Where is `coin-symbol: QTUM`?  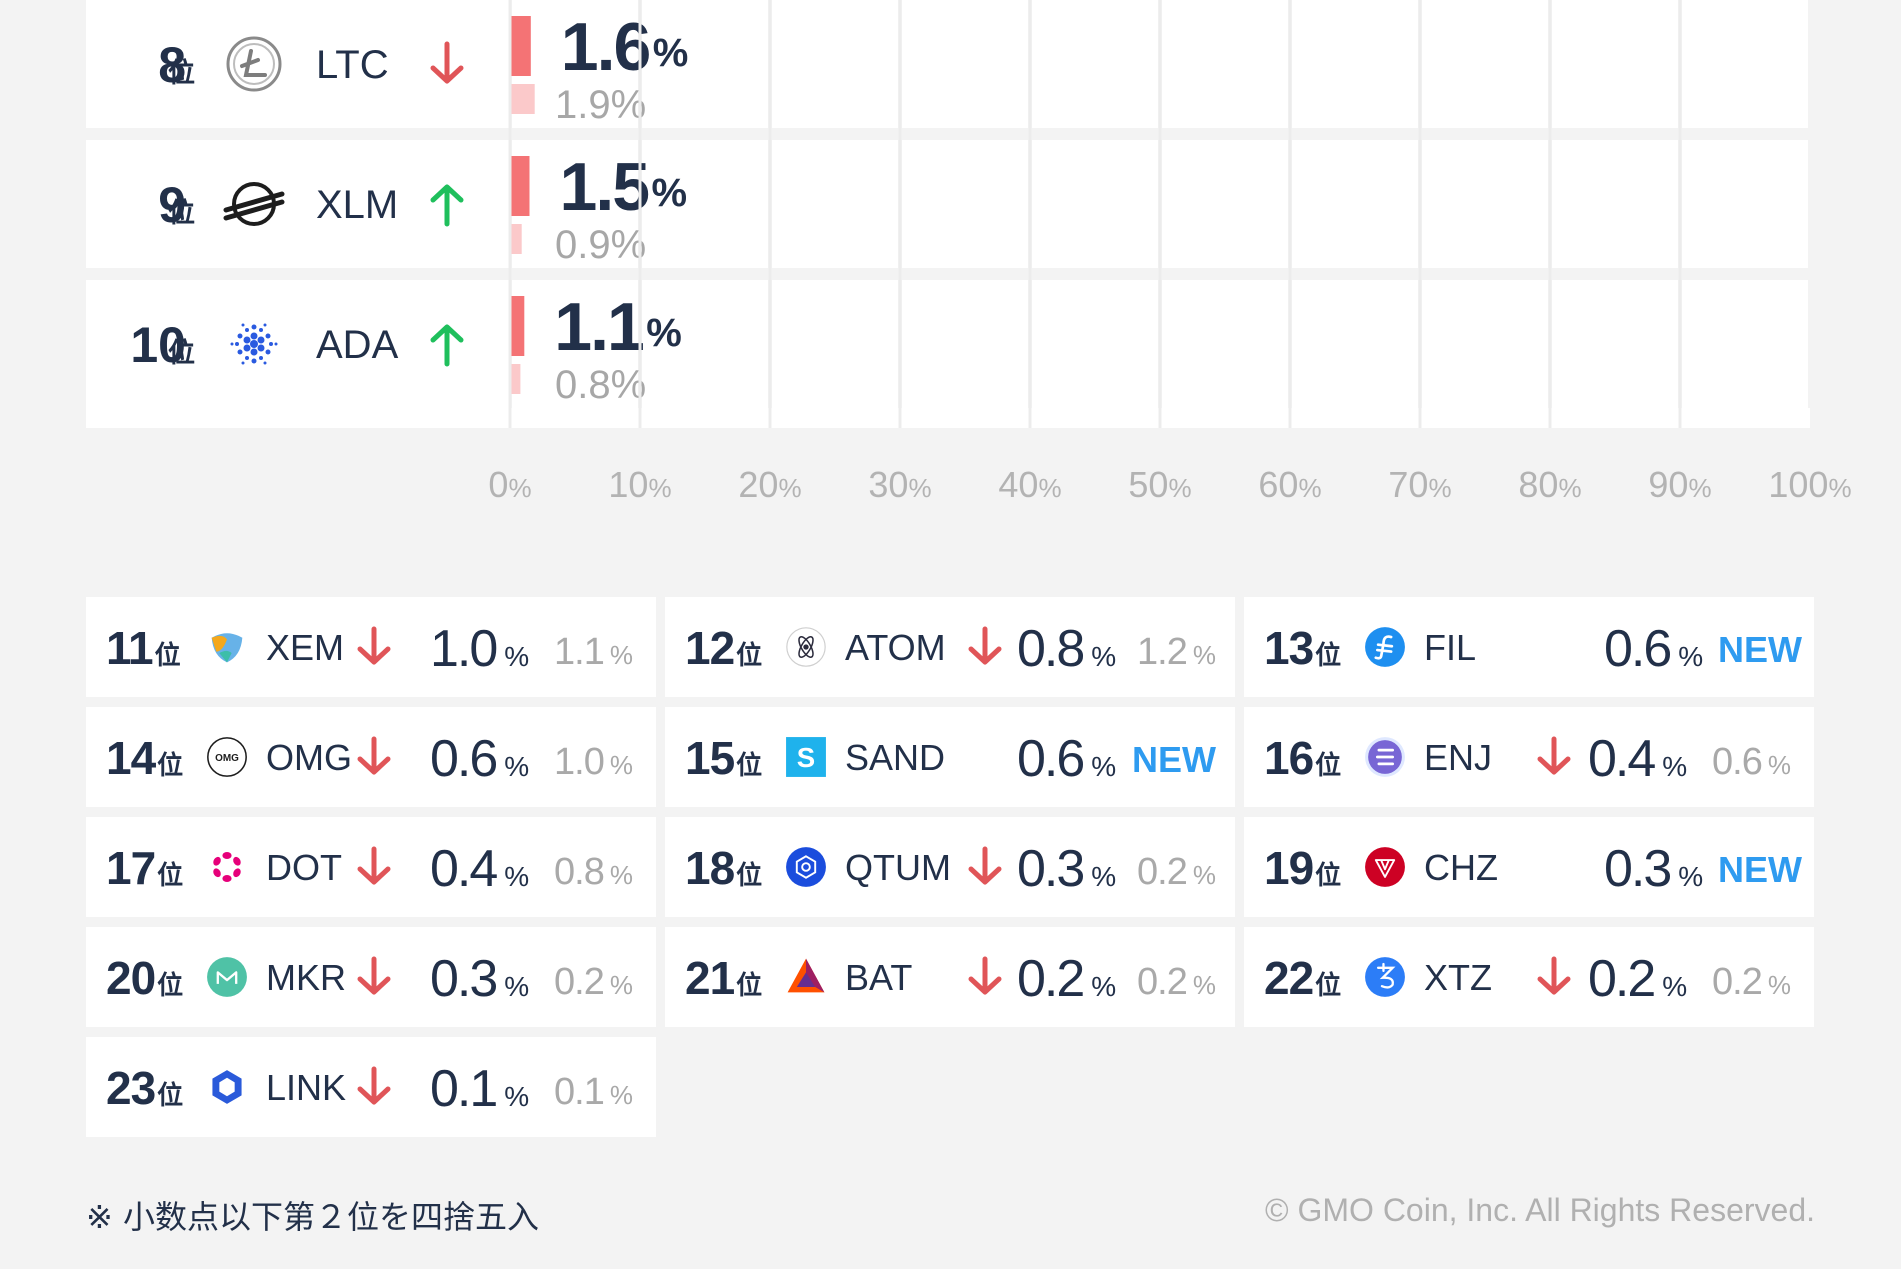
coin-symbol: QTUM is located at coordinates (898, 867).